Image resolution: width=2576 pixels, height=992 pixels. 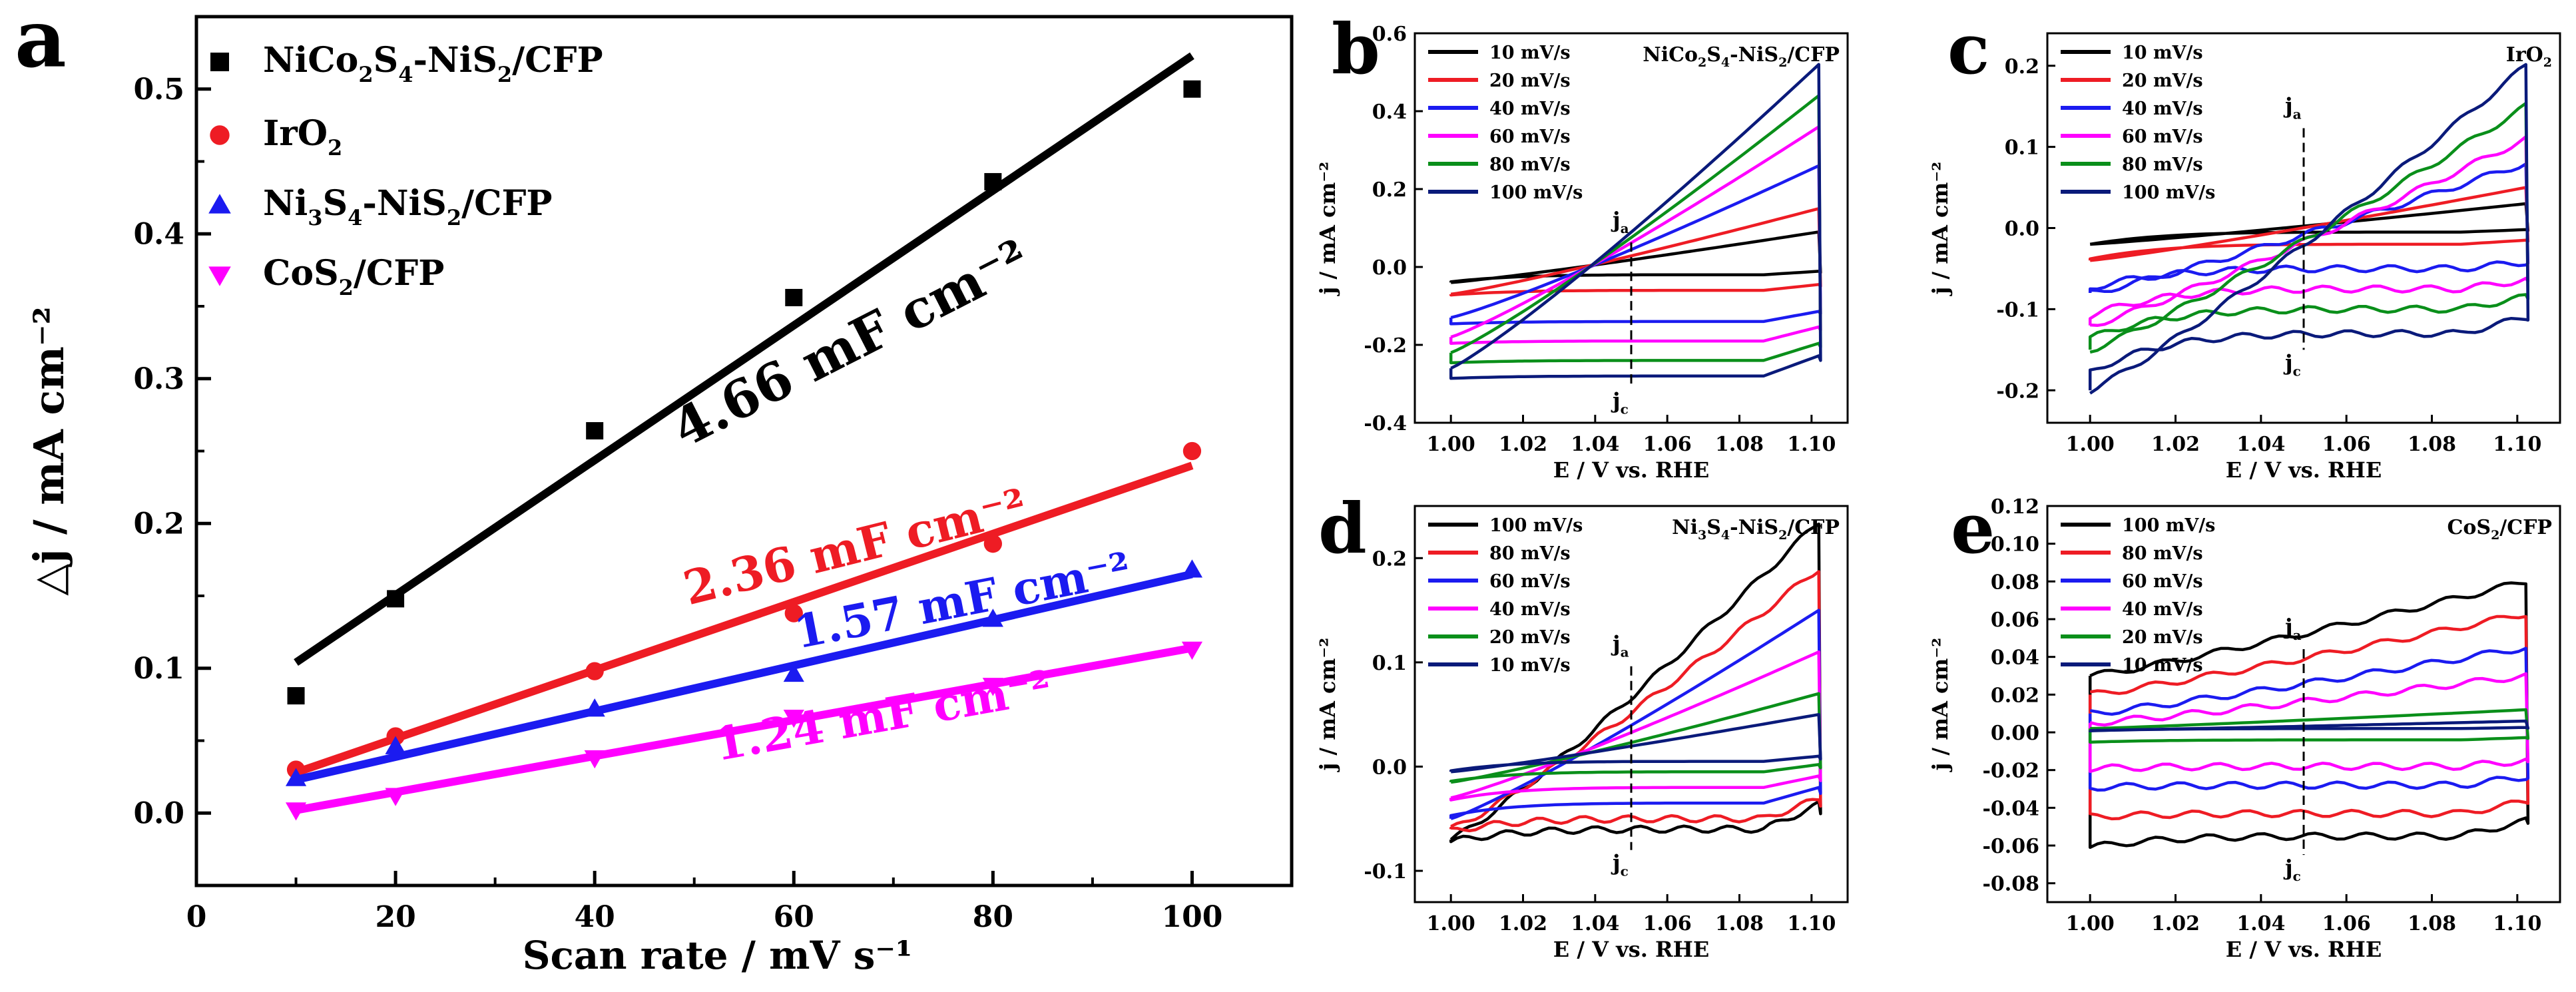 What do you see at coordinates (1668, 923) in the screenshot?
I see `x-tick-label-d: 1.06` at bounding box center [1668, 923].